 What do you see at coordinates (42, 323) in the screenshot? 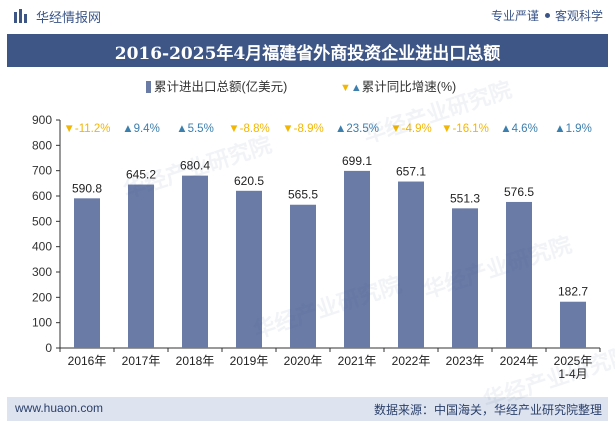
I see `y-tick-label: 100` at bounding box center [42, 323].